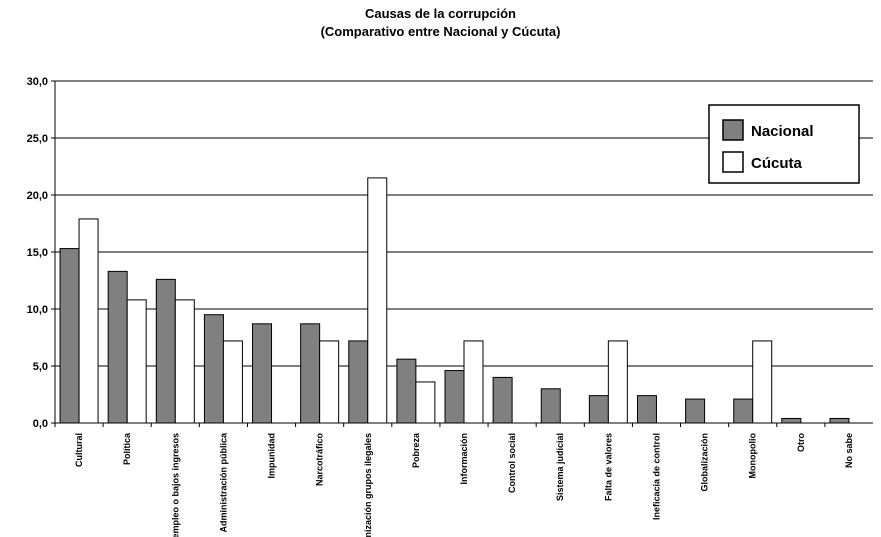 The width and height of the screenshot is (881, 537). What do you see at coordinates (733, 162) in the screenshot?
I see `legend-swatch-cúcuta` at bounding box center [733, 162].